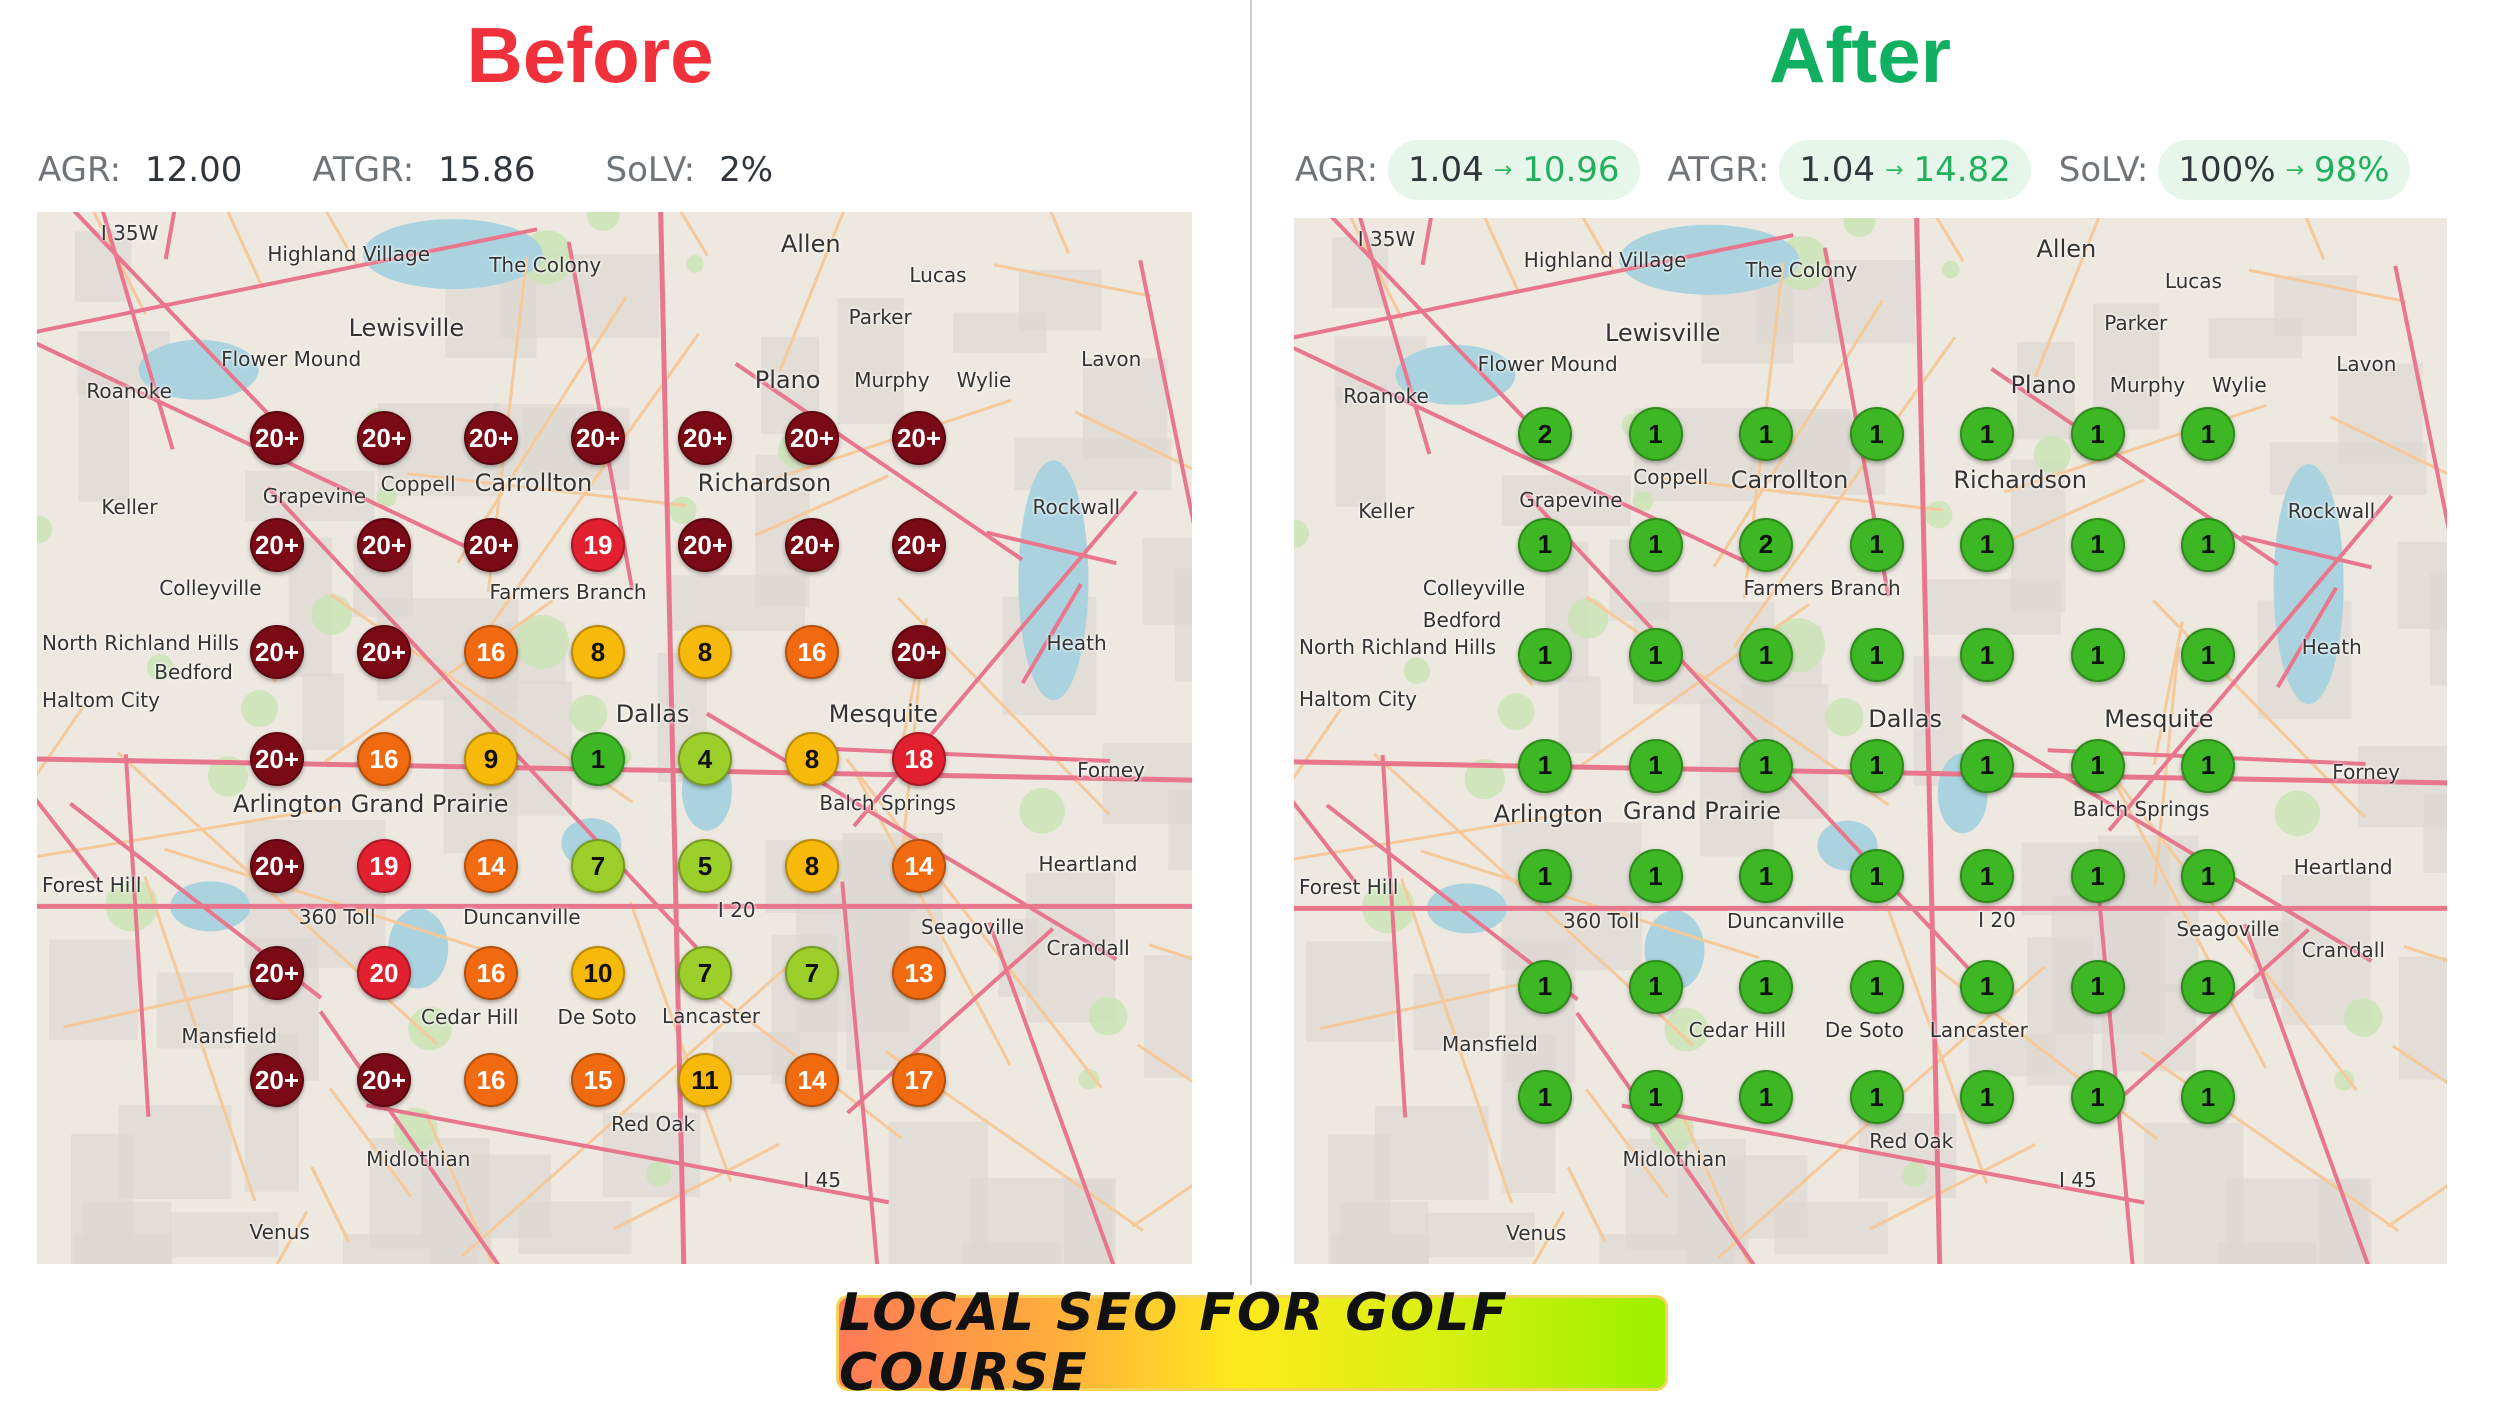  I want to click on rank-marker: 5, so click(705, 866).